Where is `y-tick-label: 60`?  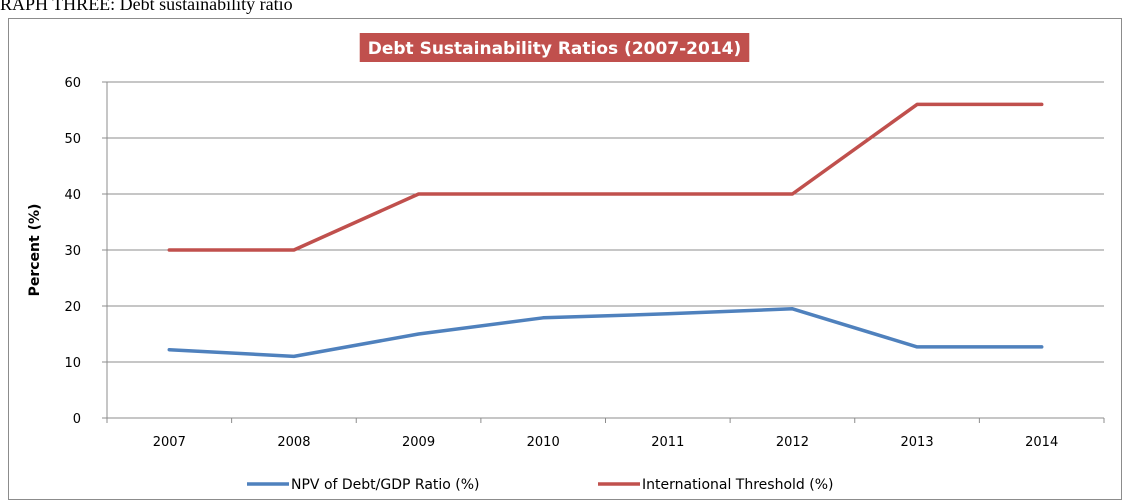 y-tick-label: 60 is located at coordinates (72, 83).